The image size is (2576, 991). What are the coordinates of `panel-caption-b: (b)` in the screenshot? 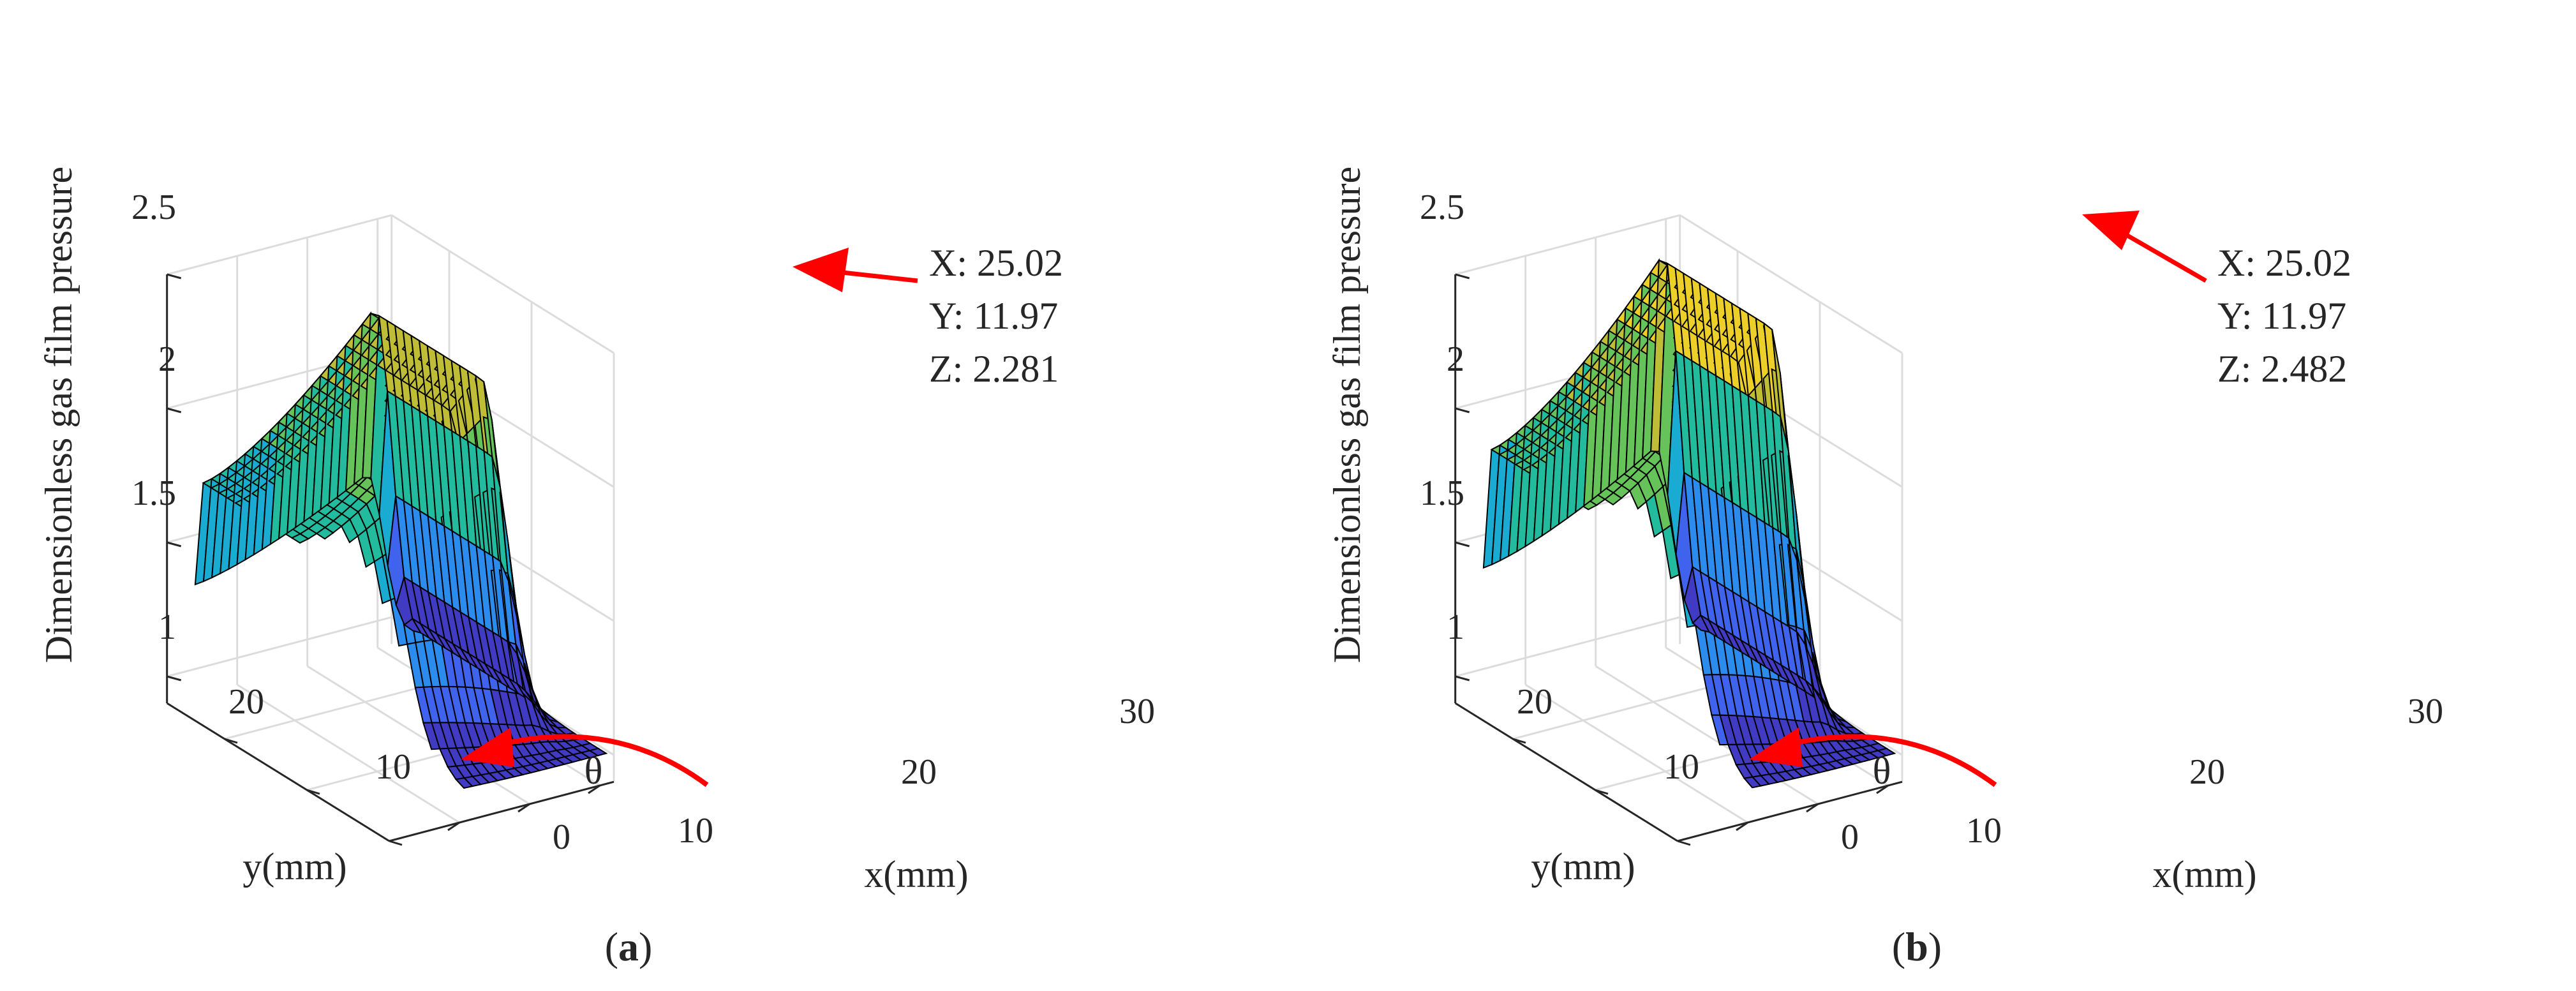 It's located at (1917, 946).